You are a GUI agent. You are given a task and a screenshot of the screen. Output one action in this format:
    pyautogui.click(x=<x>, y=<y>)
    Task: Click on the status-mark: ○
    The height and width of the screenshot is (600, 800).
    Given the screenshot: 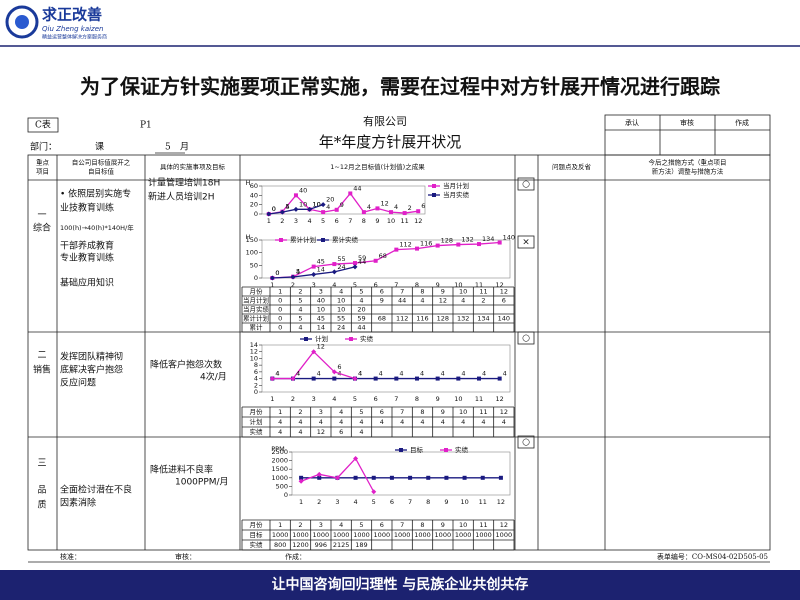 What is the action you would take?
    pyautogui.click(x=526, y=339)
    